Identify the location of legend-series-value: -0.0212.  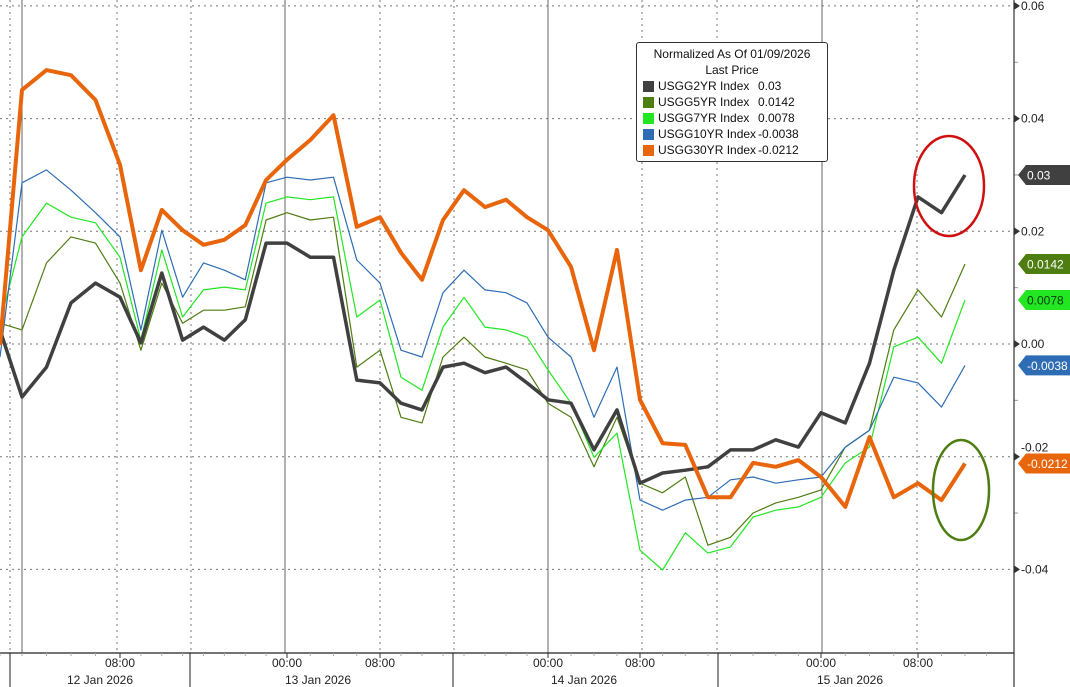
(778, 150).